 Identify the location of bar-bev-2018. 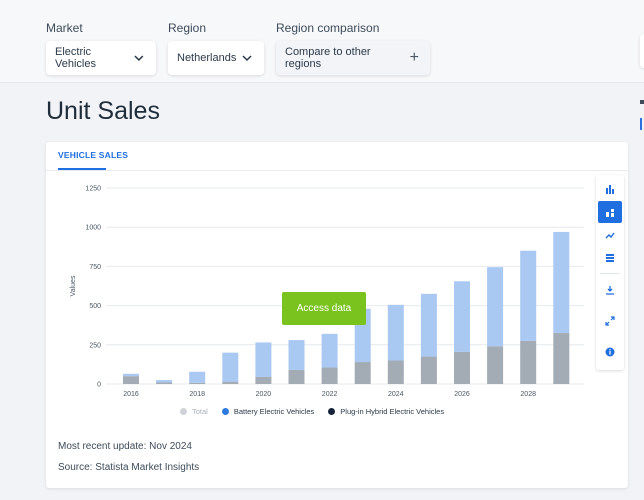
(197, 377).